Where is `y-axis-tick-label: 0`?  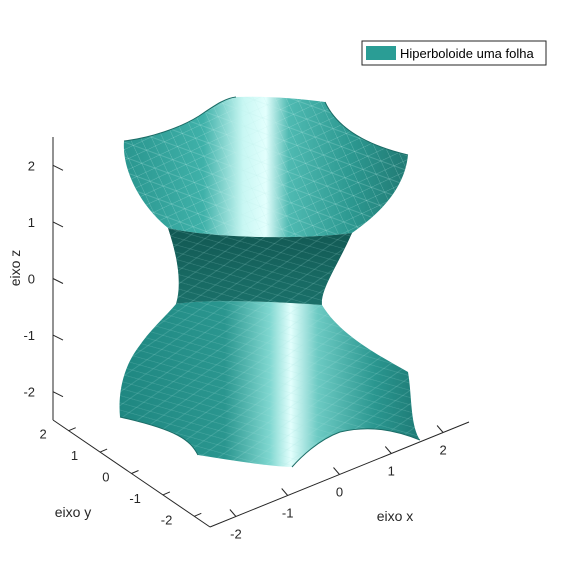
y-axis-tick-label: 0 is located at coordinates (105, 477).